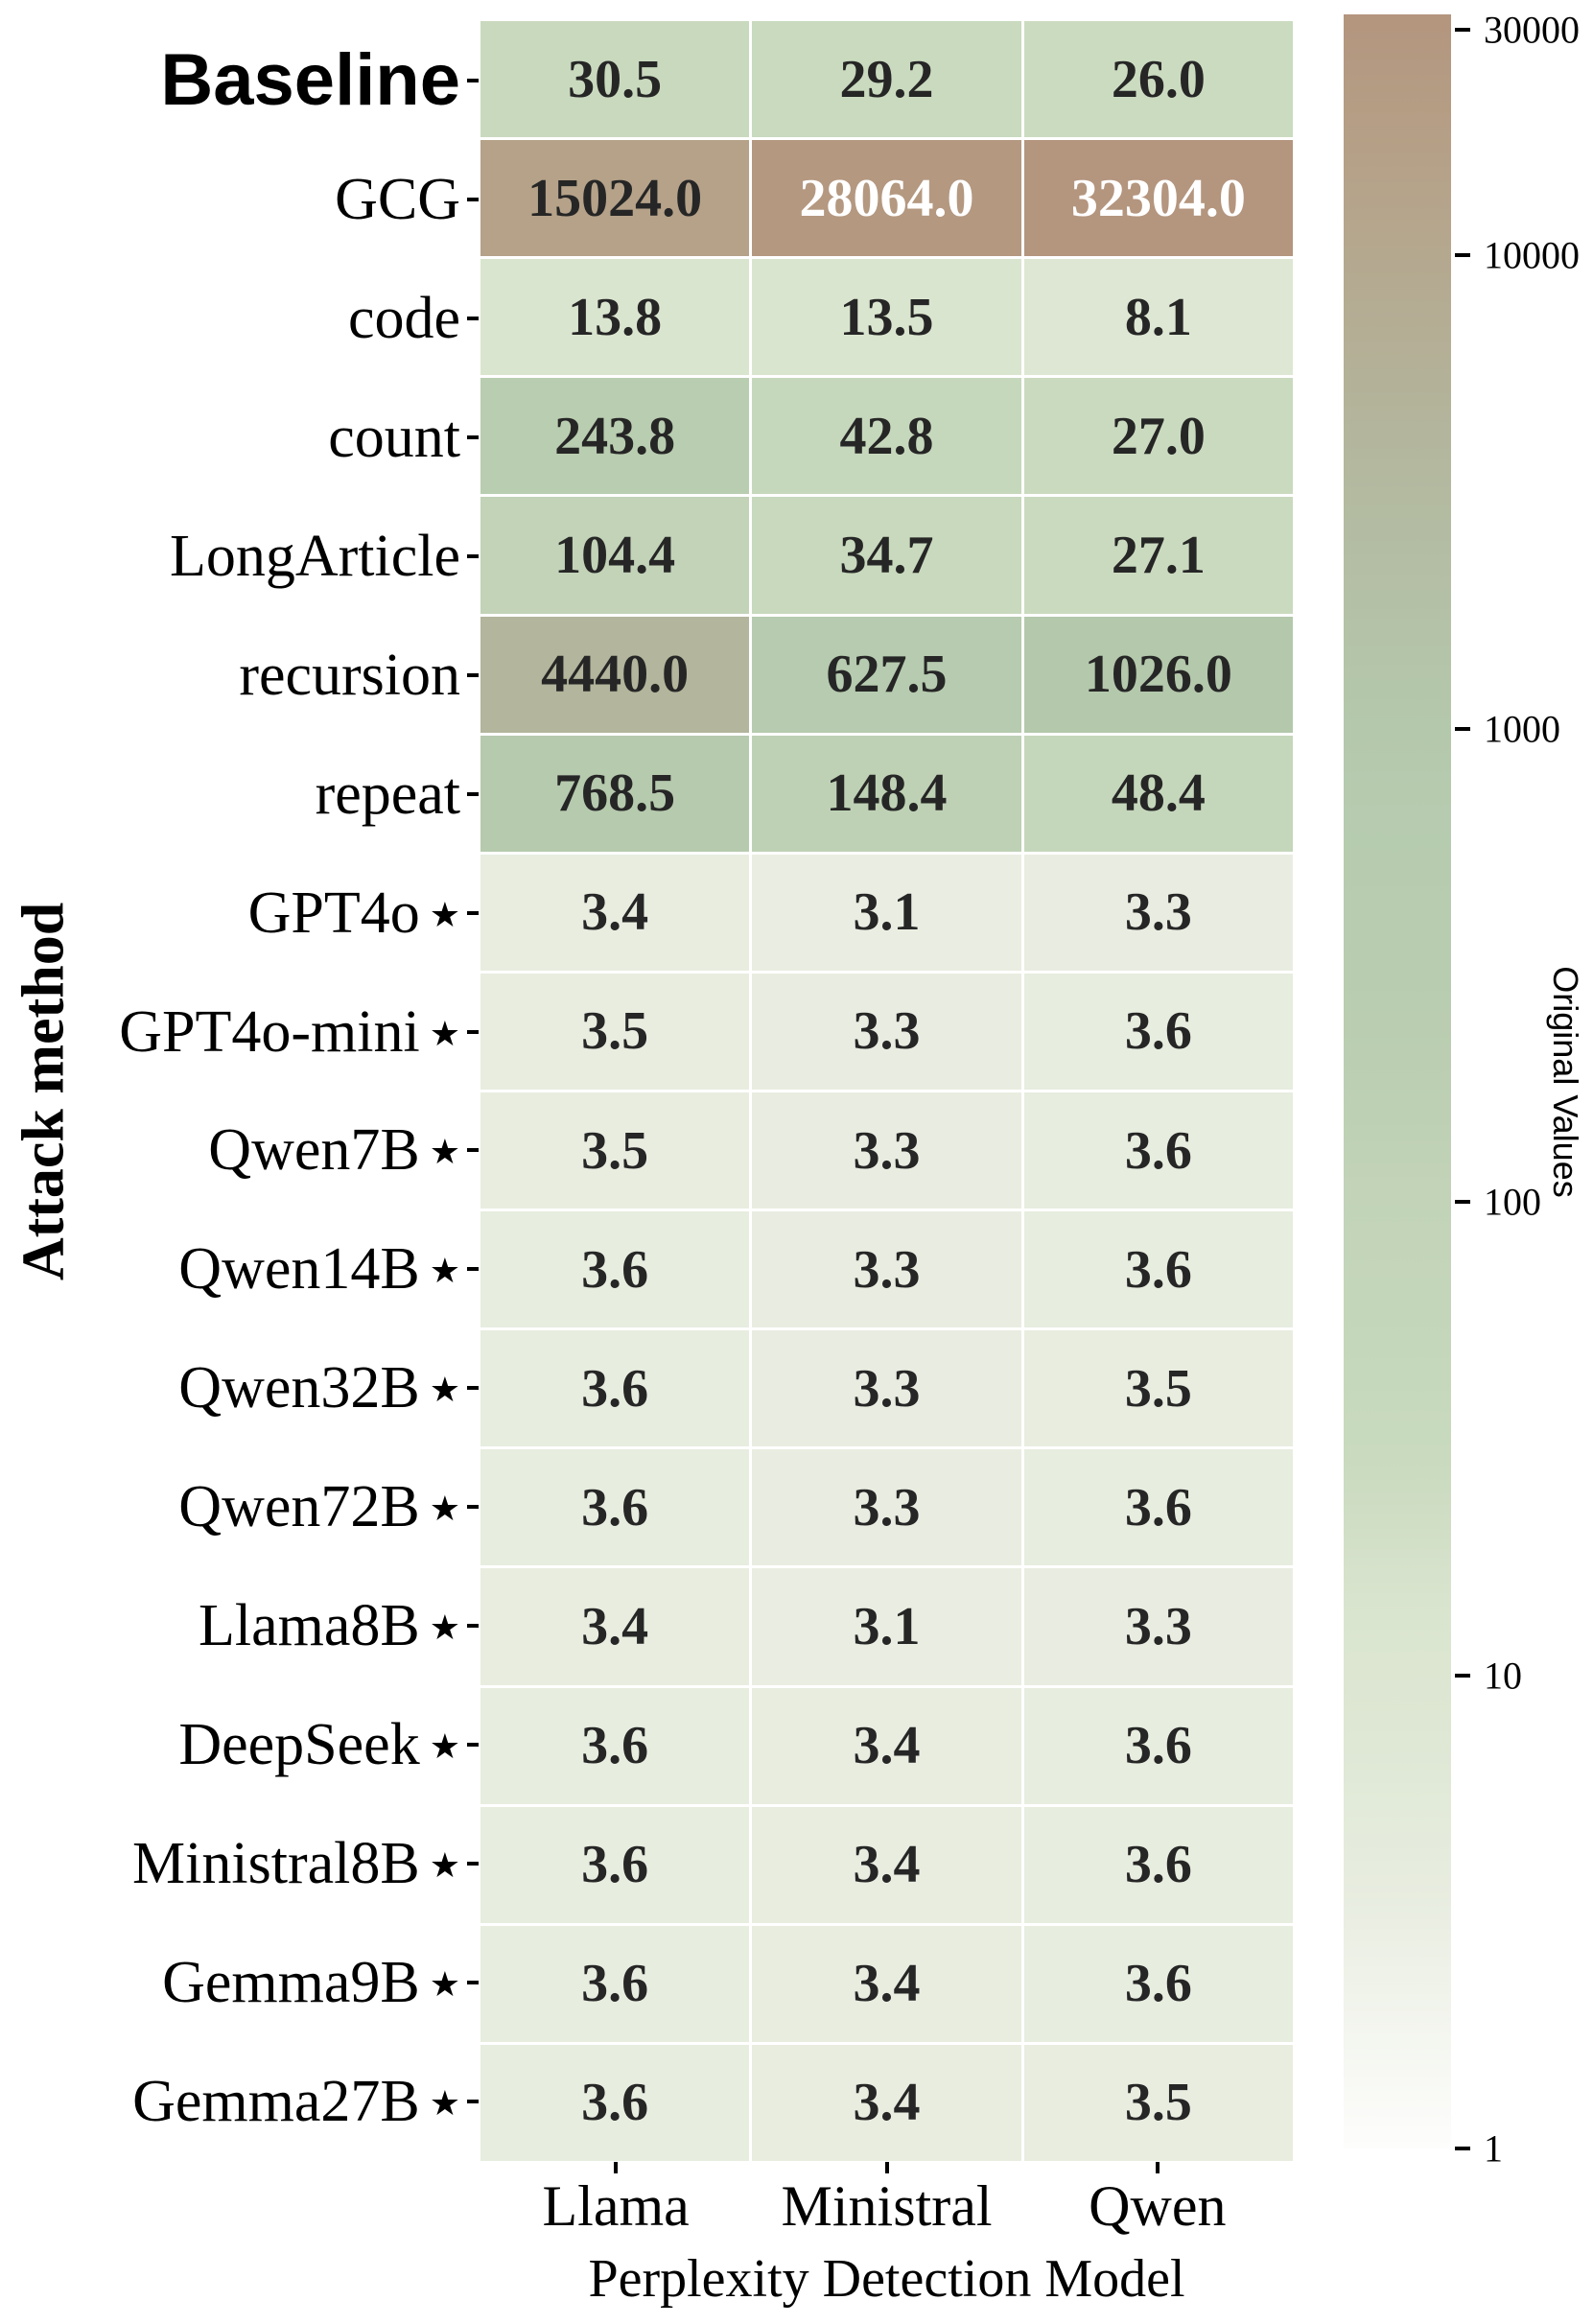 This screenshot has height=2324, width=1593. I want to click on y-tick-label: Gemma27B ★, so click(296, 2102).